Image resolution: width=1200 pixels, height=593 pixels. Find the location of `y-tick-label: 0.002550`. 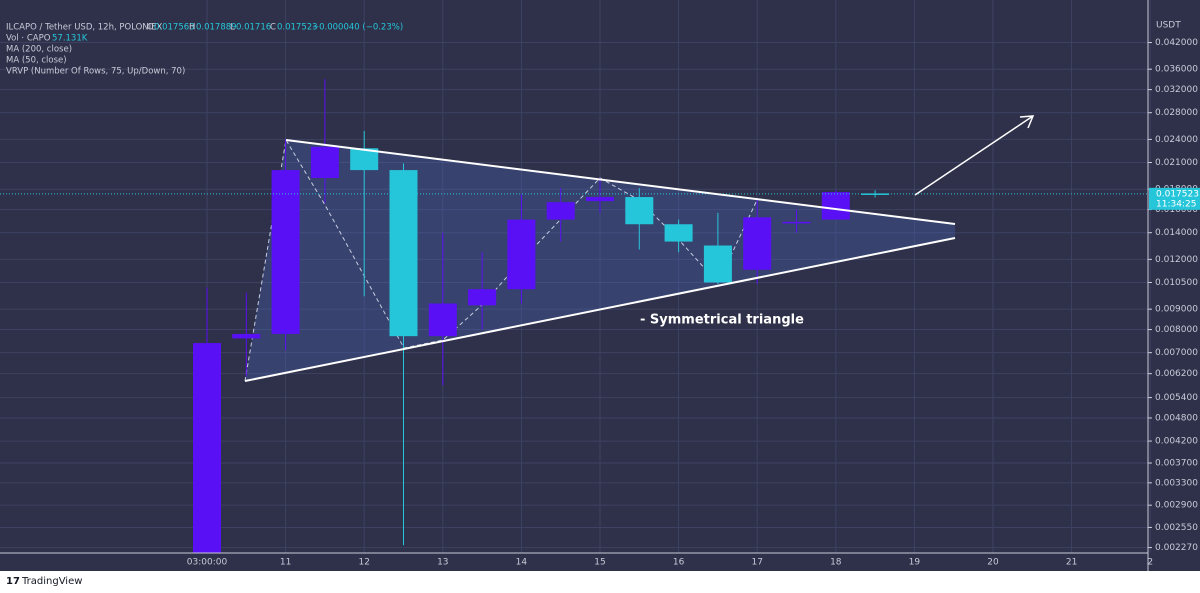

y-tick-label: 0.002550 is located at coordinates (1176, 528).